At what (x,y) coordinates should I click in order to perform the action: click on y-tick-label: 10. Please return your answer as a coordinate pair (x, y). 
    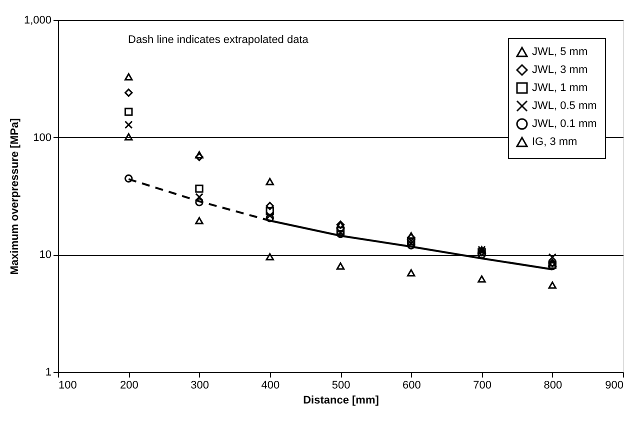
    Looking at the image, I should click on (45, 255).